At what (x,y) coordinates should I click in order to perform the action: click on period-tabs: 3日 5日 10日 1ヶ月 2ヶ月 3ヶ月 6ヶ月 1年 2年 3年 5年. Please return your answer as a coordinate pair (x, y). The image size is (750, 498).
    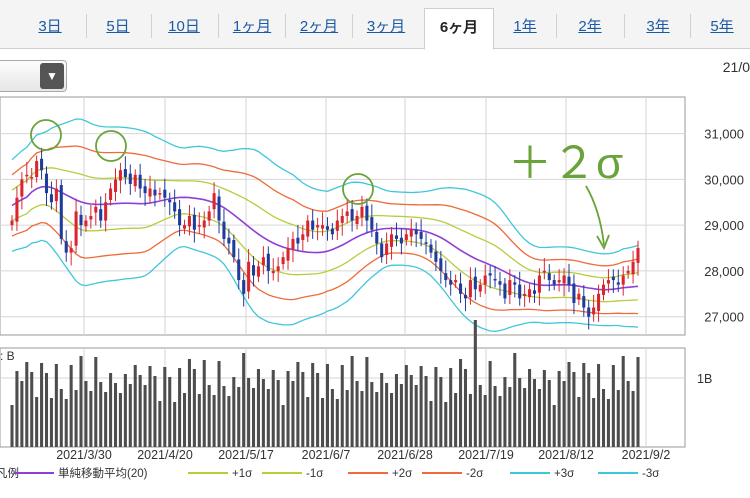
    Looking at the image, I should click on (375, 25).